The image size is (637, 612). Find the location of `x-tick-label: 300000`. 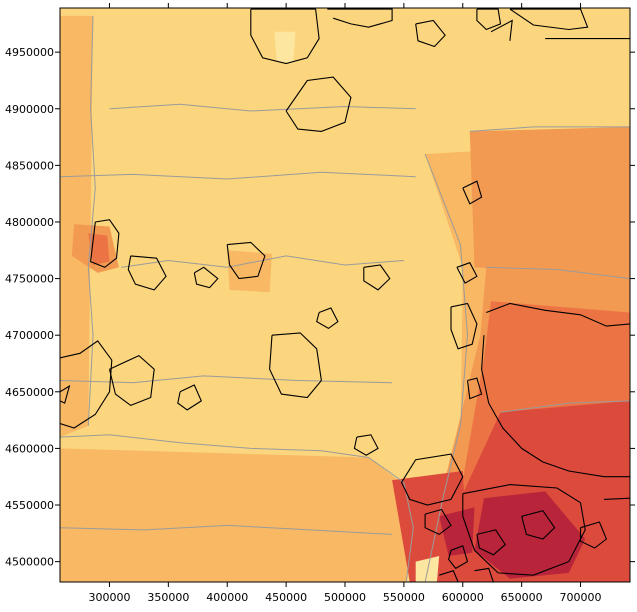

x-tick-label: 300000 is located at coordinates (109, 597).